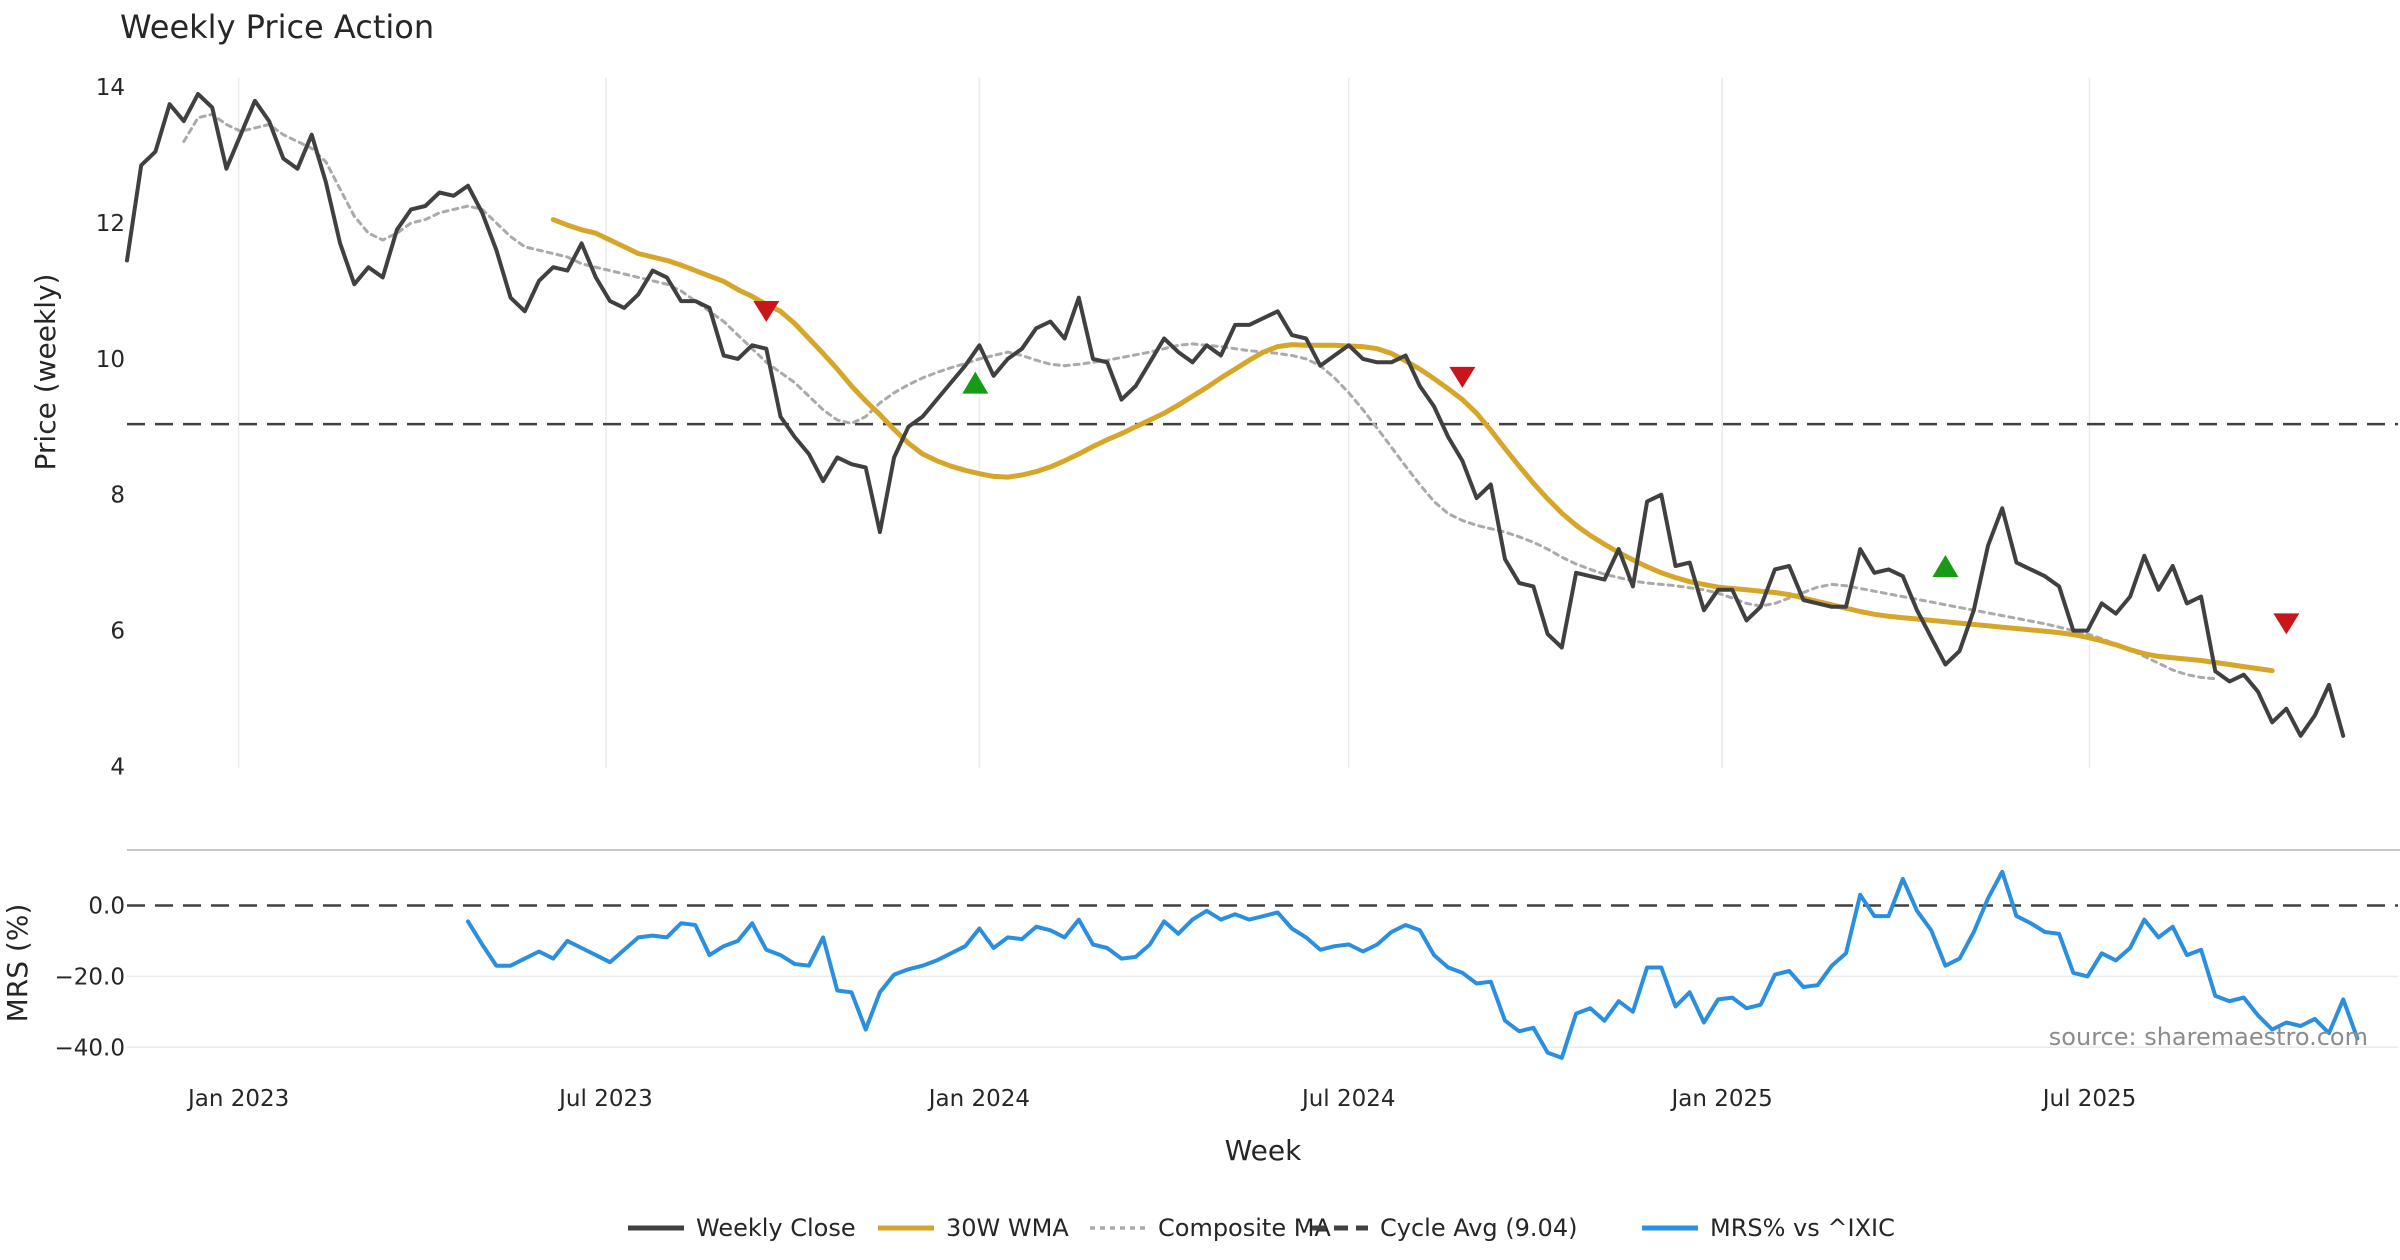 Image resolution: width=2400 pixels, height=1260 pixels. What do you see at coordinates (110, 360) in the screenshot?
I see `price-y-tick-label: 10` at bounding box center [110, 360].